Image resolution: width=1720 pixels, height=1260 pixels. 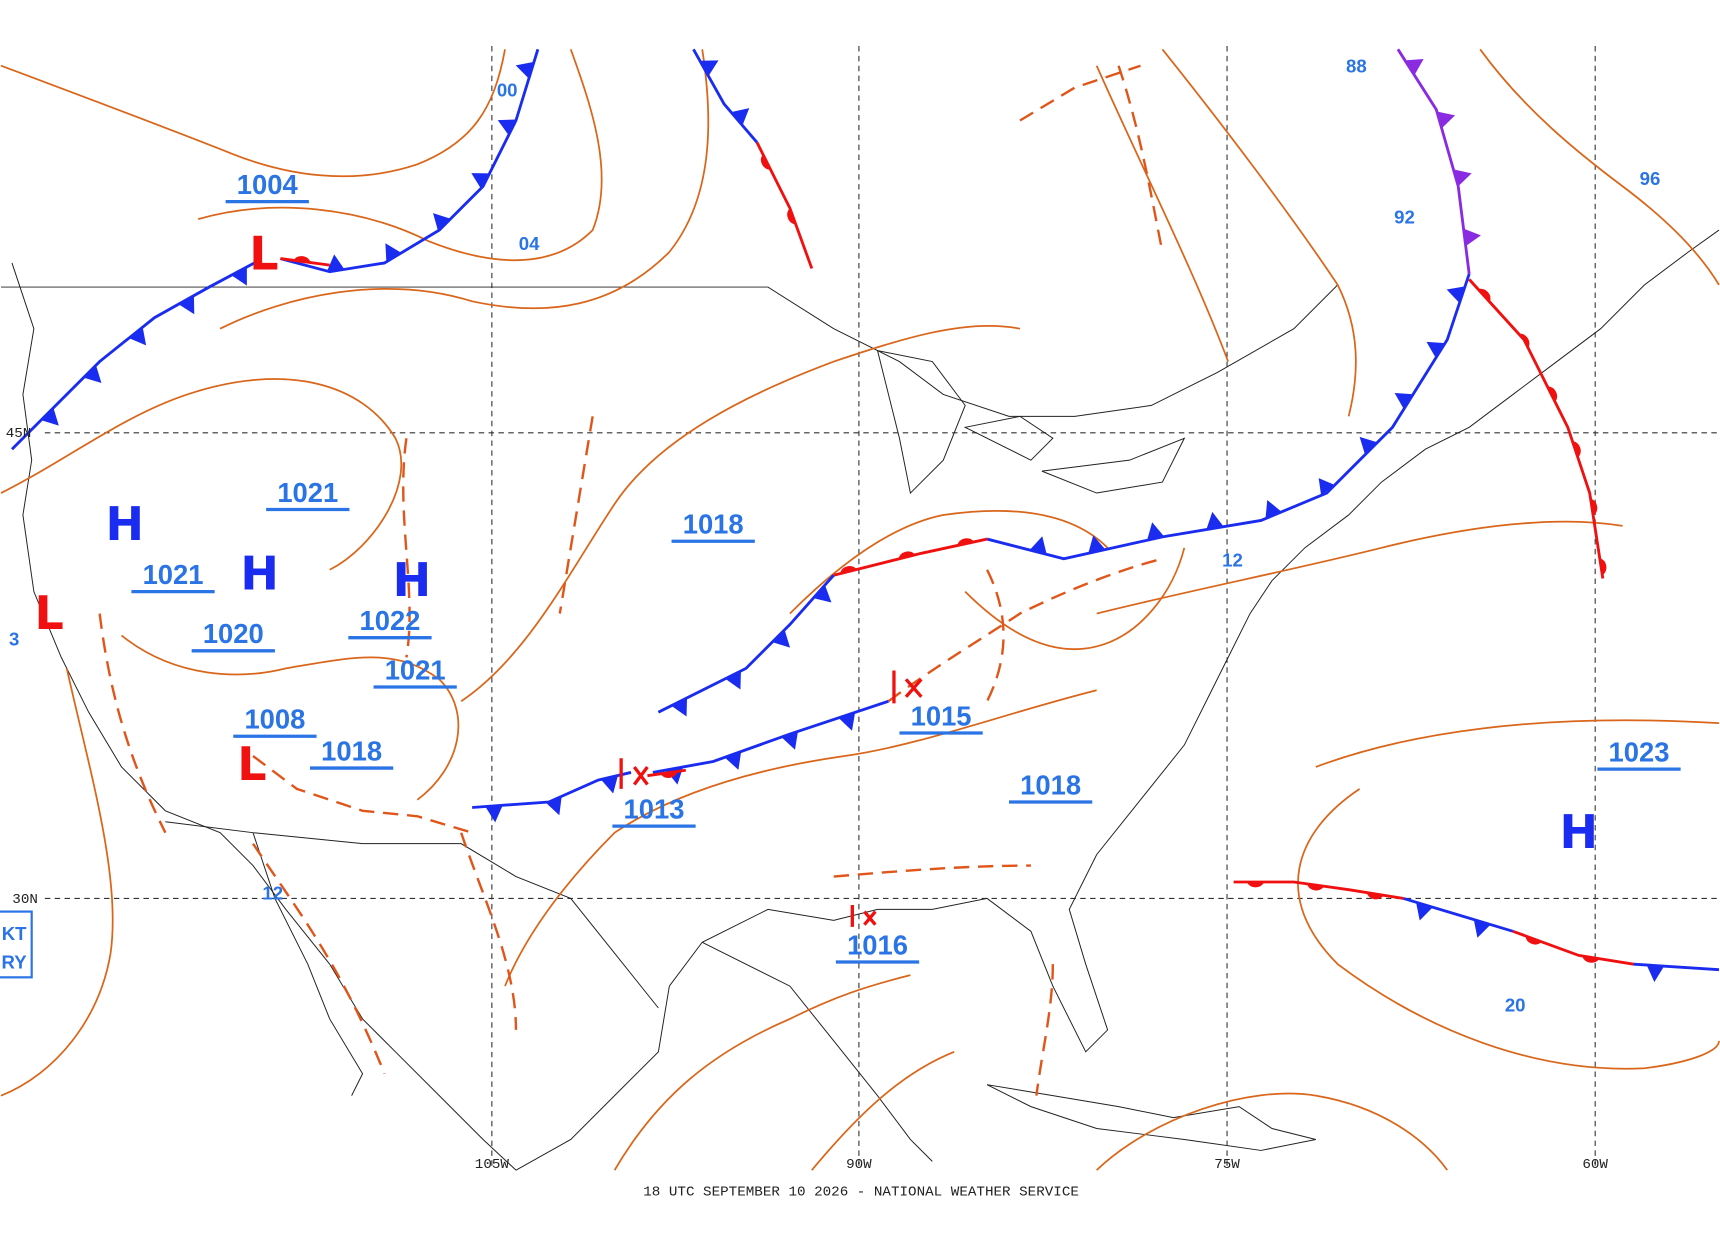 What do you see at coordinates (1639, 751) in the screenshot?
I see `central-pressure: 1023` at bounding box center [1639, 751].